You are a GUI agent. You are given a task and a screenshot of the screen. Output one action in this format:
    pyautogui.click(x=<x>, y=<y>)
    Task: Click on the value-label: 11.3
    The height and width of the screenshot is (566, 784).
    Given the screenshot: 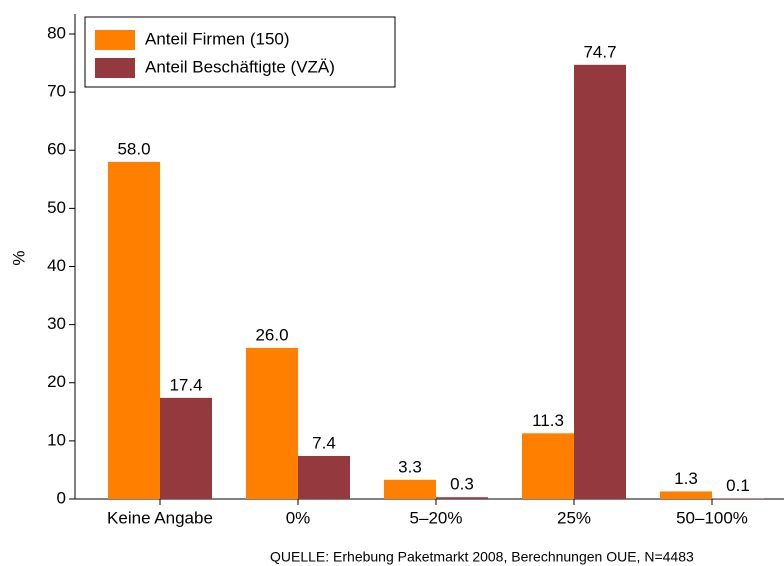 What is the action you would take?
    pyautogui.click(x=548, y=420)
    